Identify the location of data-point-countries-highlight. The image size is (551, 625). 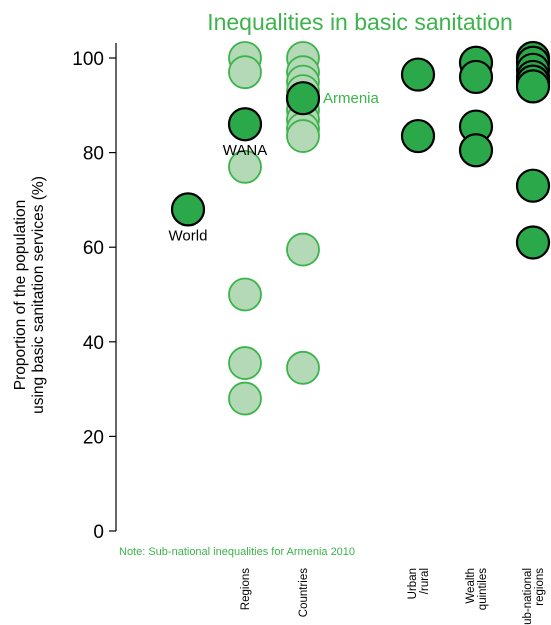
(303, 98).